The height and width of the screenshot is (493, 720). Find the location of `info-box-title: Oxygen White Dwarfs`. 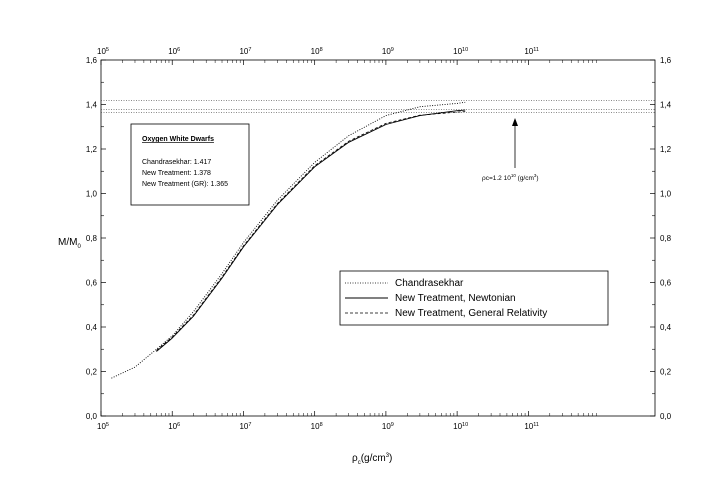

info-box-title: Oxygen White Dwarfs is located at coordinates (178, 139).